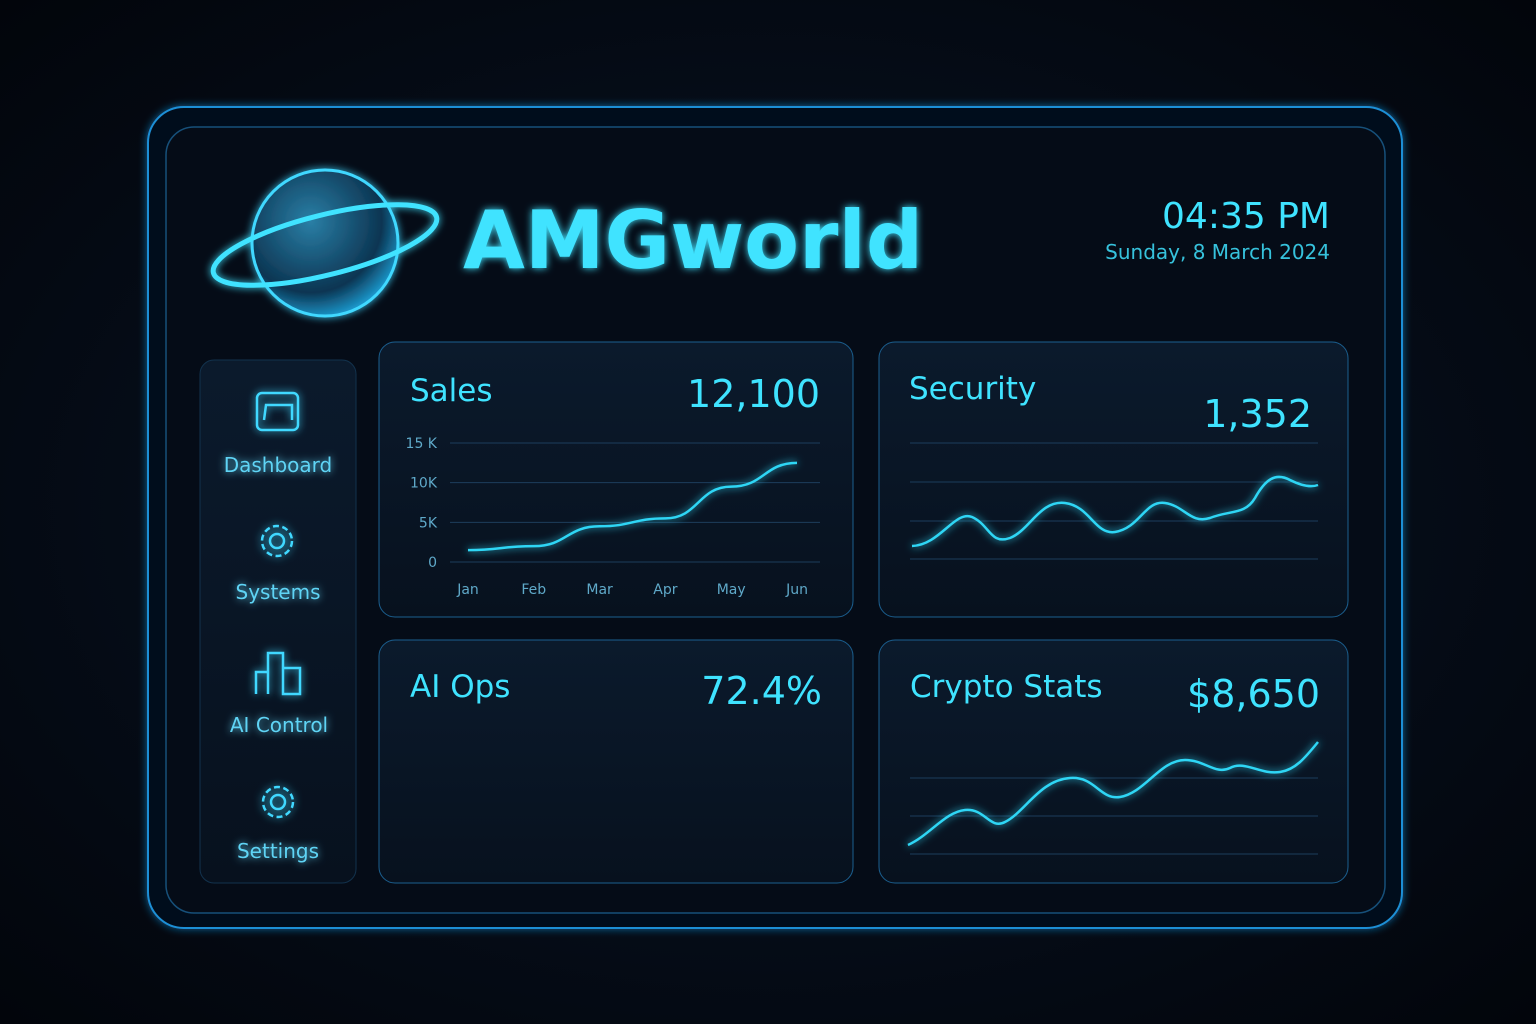 The image size is (1536, 1024). Describe the element at coordinates (279, 725) in the screenshot. I see `nav-label: AI Control` at that location.